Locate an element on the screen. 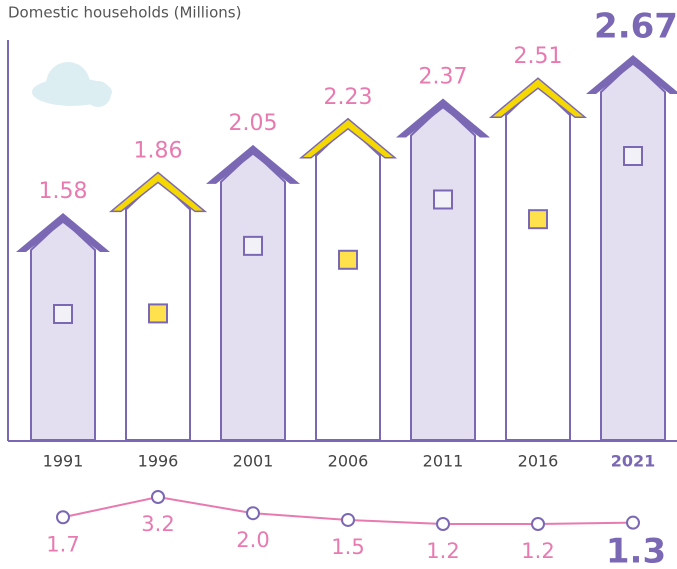 The image size is (677, 569). x-tick-label: 2016 is located at coordinates (538, 461).